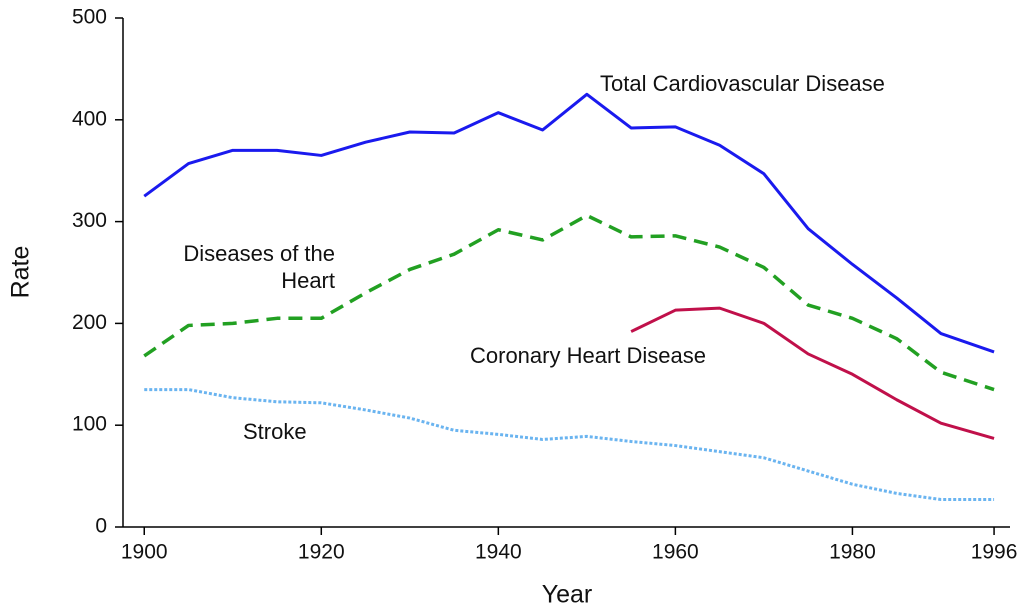  I want to click on x-tick-label: 1980, so click(852, 552).